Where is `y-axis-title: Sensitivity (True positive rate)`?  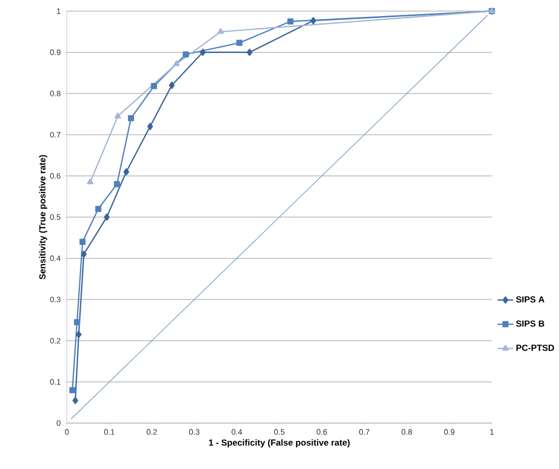
y-axis-title: Sensitivity (True positive rate) is located at coordinates (43, 217).